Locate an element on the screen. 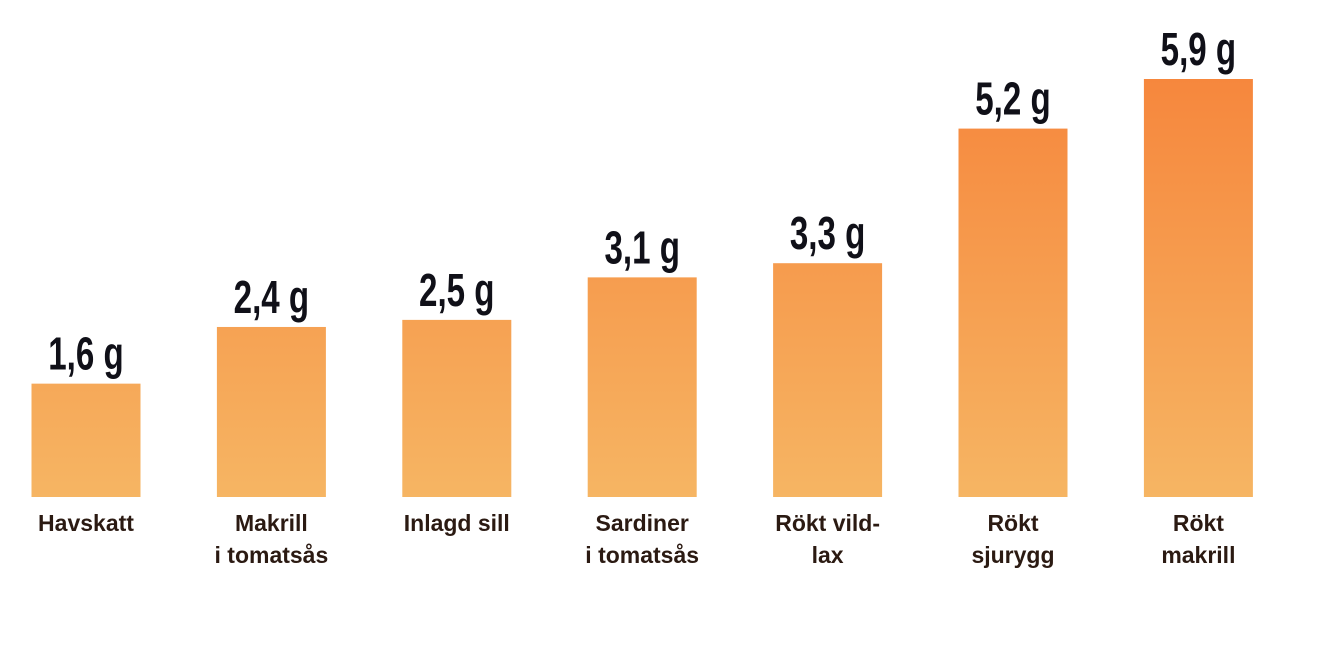 This screenshot has width=1322, height=660. value-label: 5,9 g is located at coordinates (1198, 50).